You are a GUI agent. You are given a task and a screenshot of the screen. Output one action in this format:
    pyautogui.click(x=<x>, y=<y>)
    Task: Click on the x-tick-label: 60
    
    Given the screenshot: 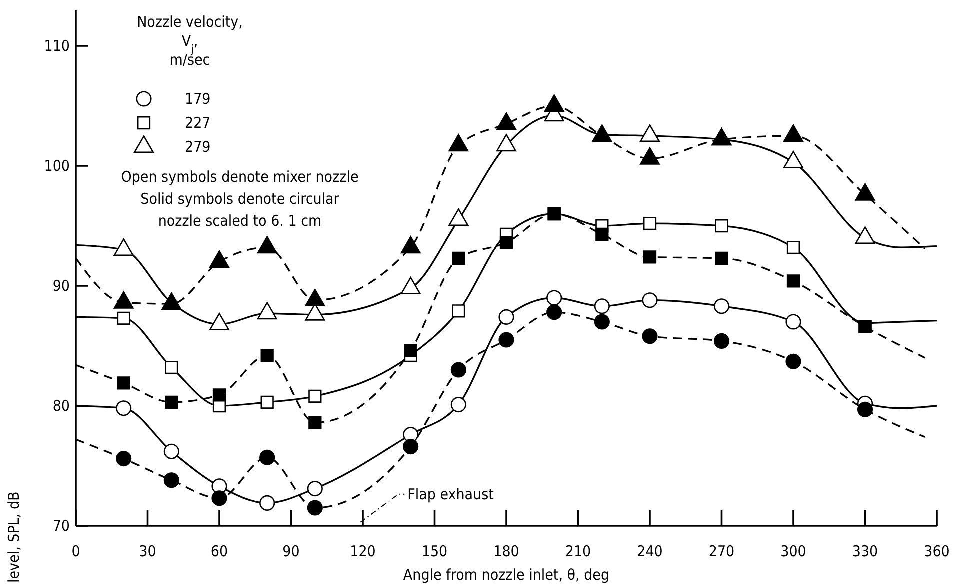 What is the action you would take?
    pyautogui.click(x=219, y=551)
    